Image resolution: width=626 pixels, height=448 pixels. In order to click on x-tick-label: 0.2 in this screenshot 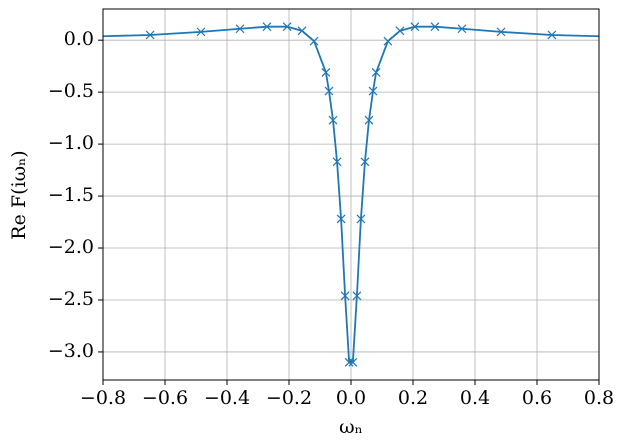, I will do `click(413, 398)`.